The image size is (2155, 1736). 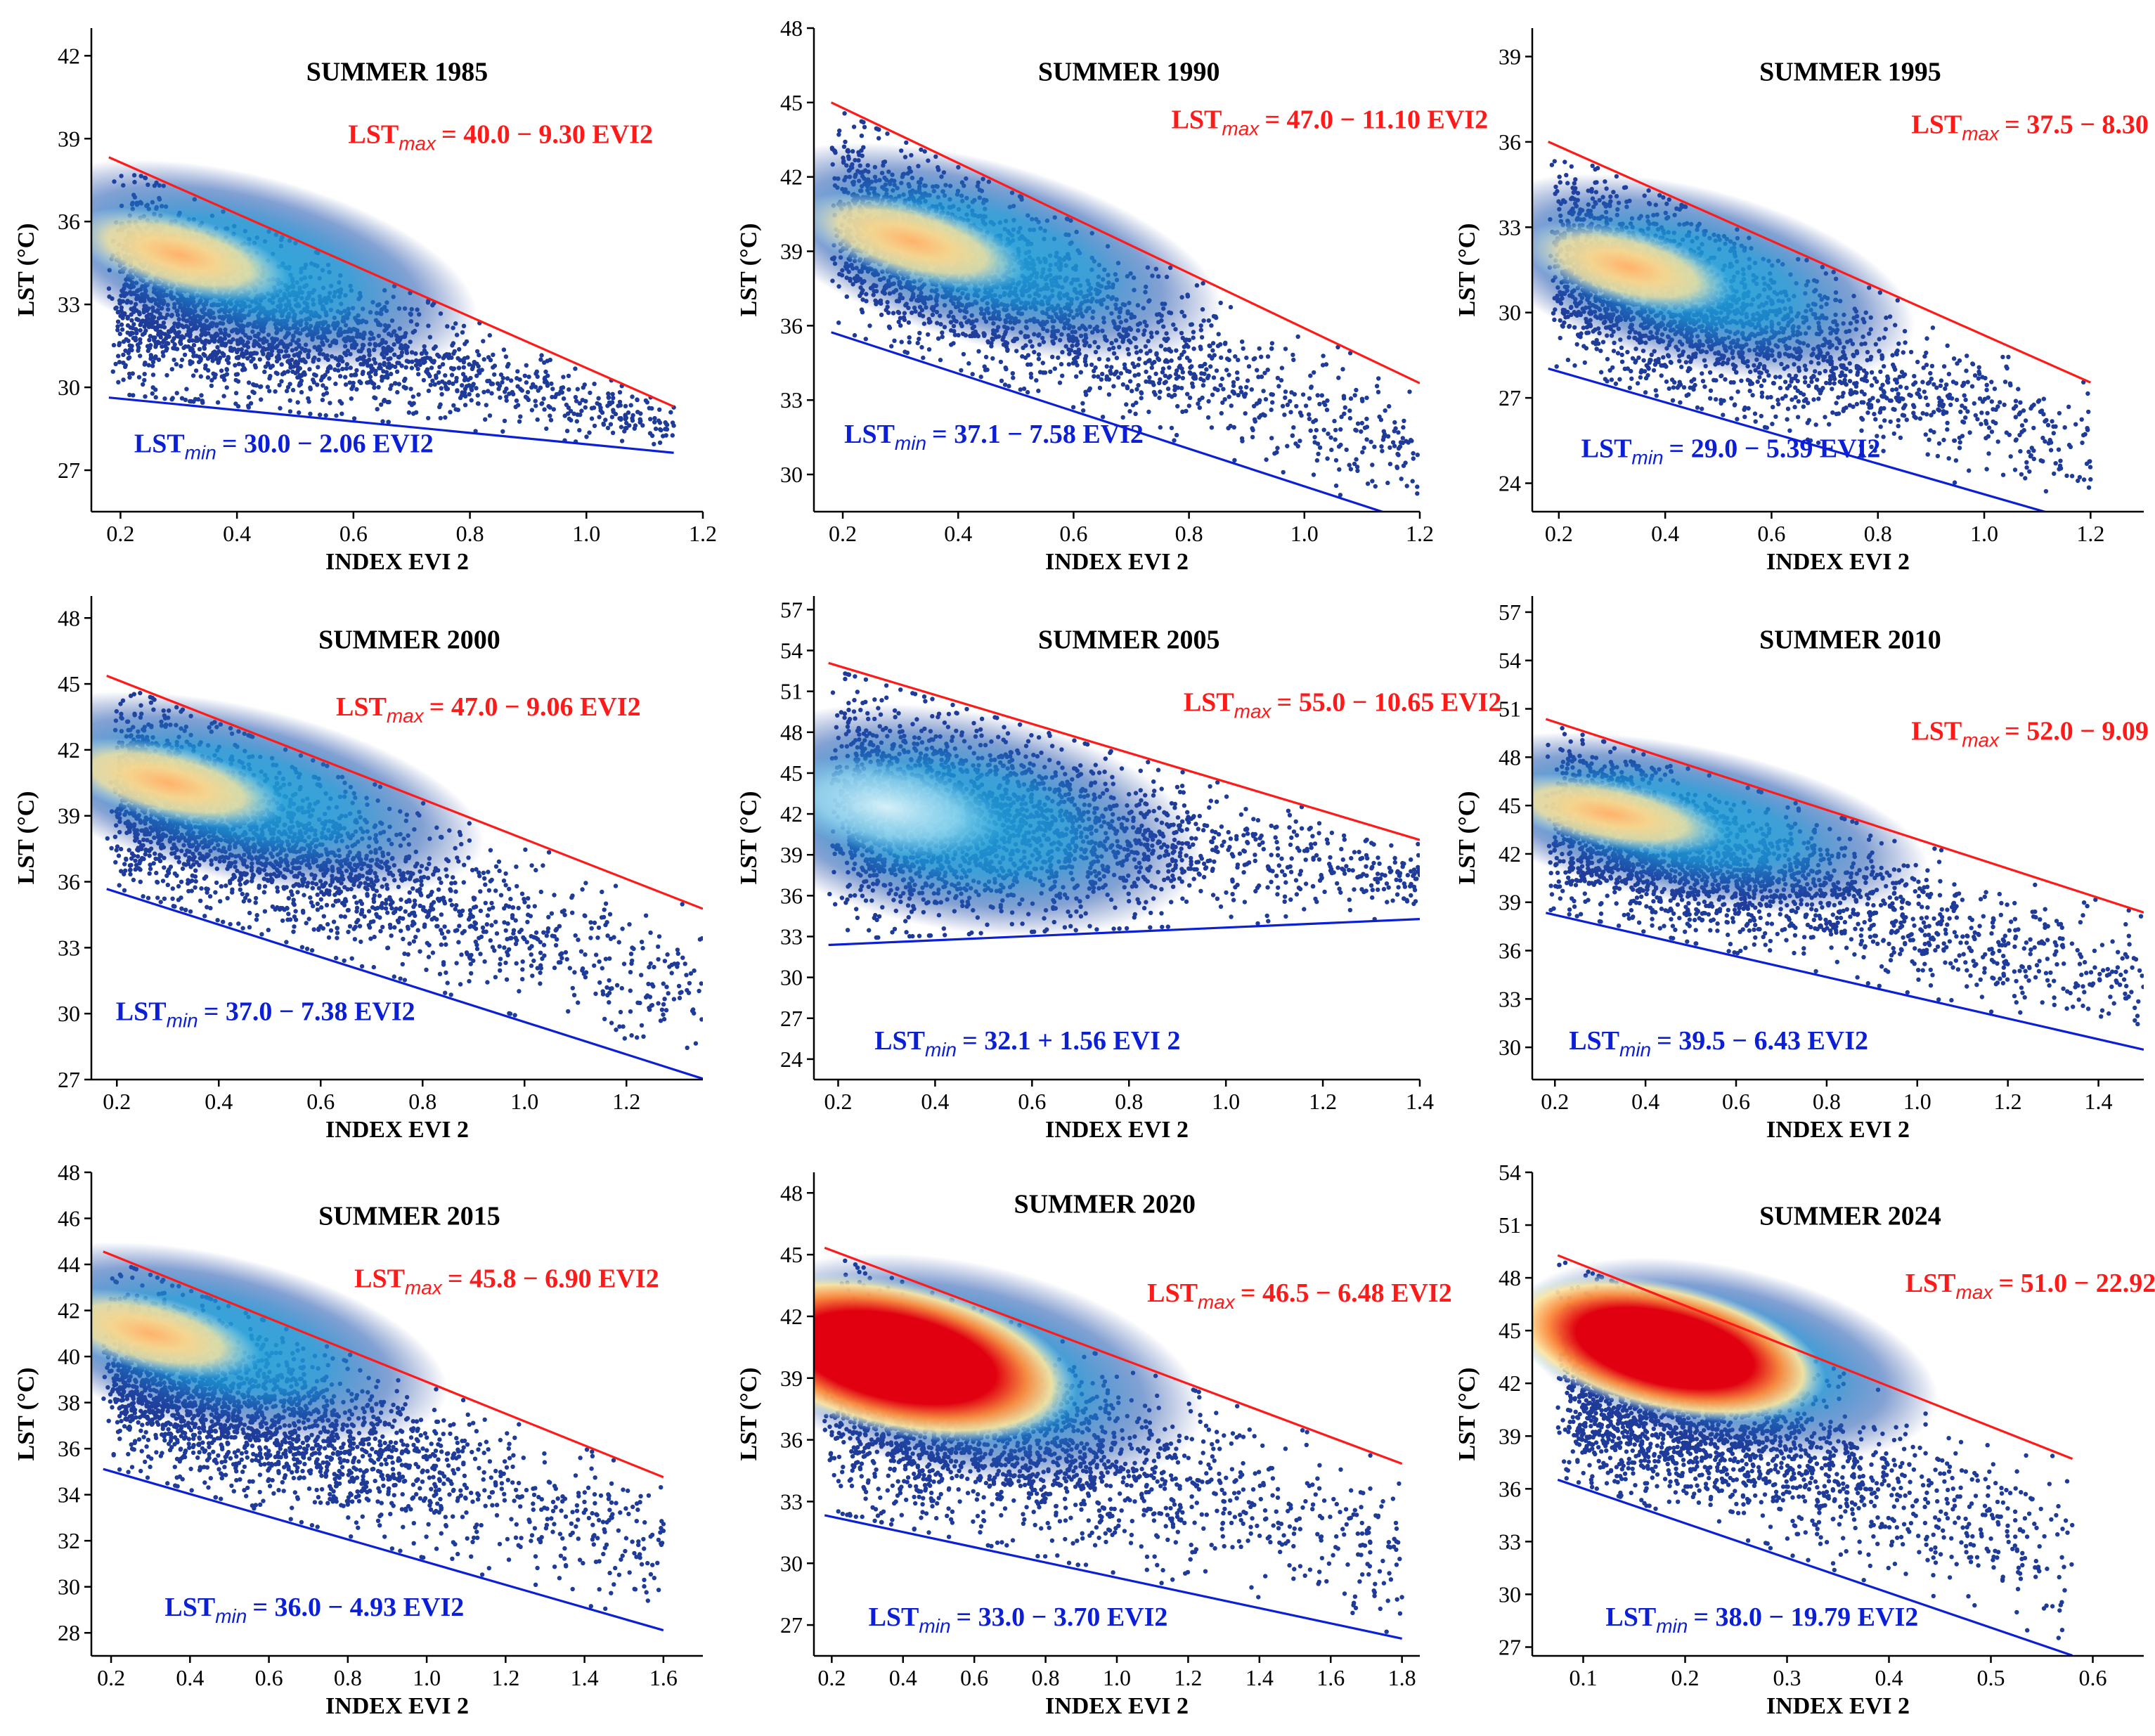 I want to click on x-tick-label: 0.4, so click(x=237, y=533).